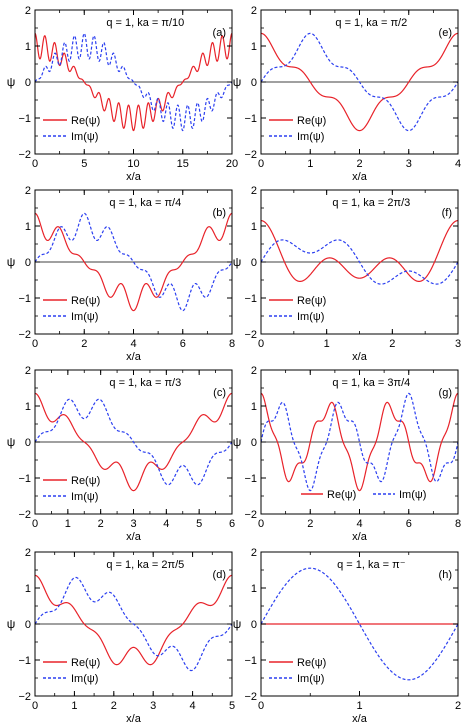  What do you see at coordinates (445, 575) in the screenshot?
I see `panel-letter: (h)` at bounding box center [445, 575].